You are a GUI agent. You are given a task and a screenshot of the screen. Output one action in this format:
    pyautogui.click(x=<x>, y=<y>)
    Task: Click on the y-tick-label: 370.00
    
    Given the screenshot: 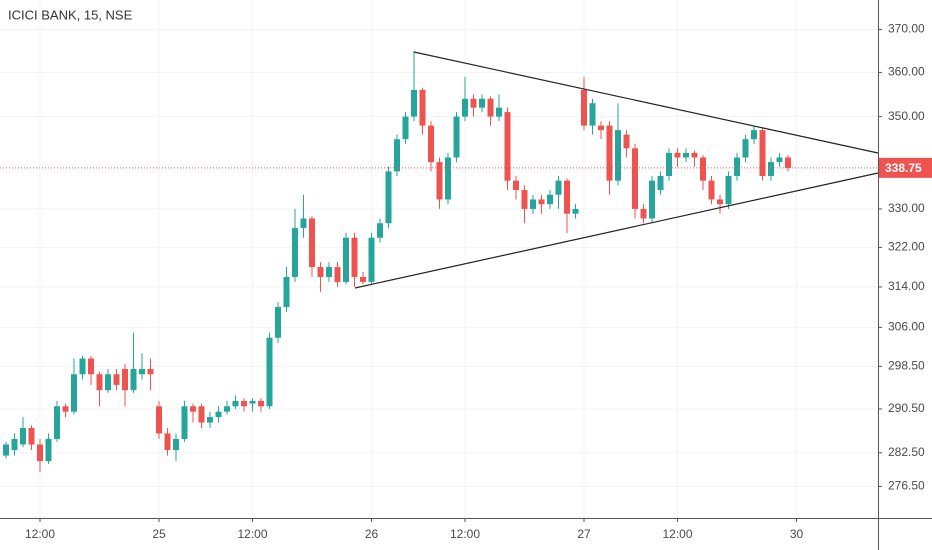 What is the action you would take?
    pyautogui.click(x=906, y=29)
    